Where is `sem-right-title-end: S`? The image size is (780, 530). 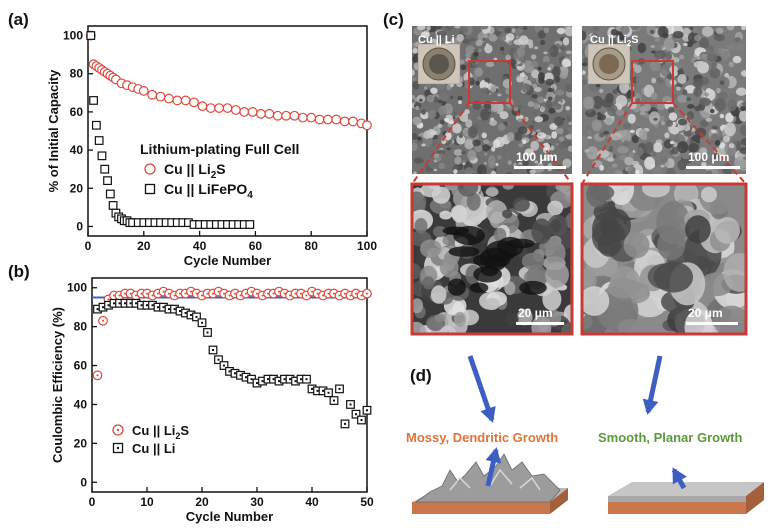 sem-right-title-end: S is located at coordinates (635, 40).